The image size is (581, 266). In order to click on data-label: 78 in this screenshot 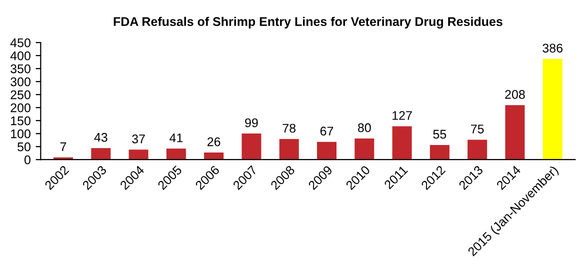, I will do `click(289, 128)`.